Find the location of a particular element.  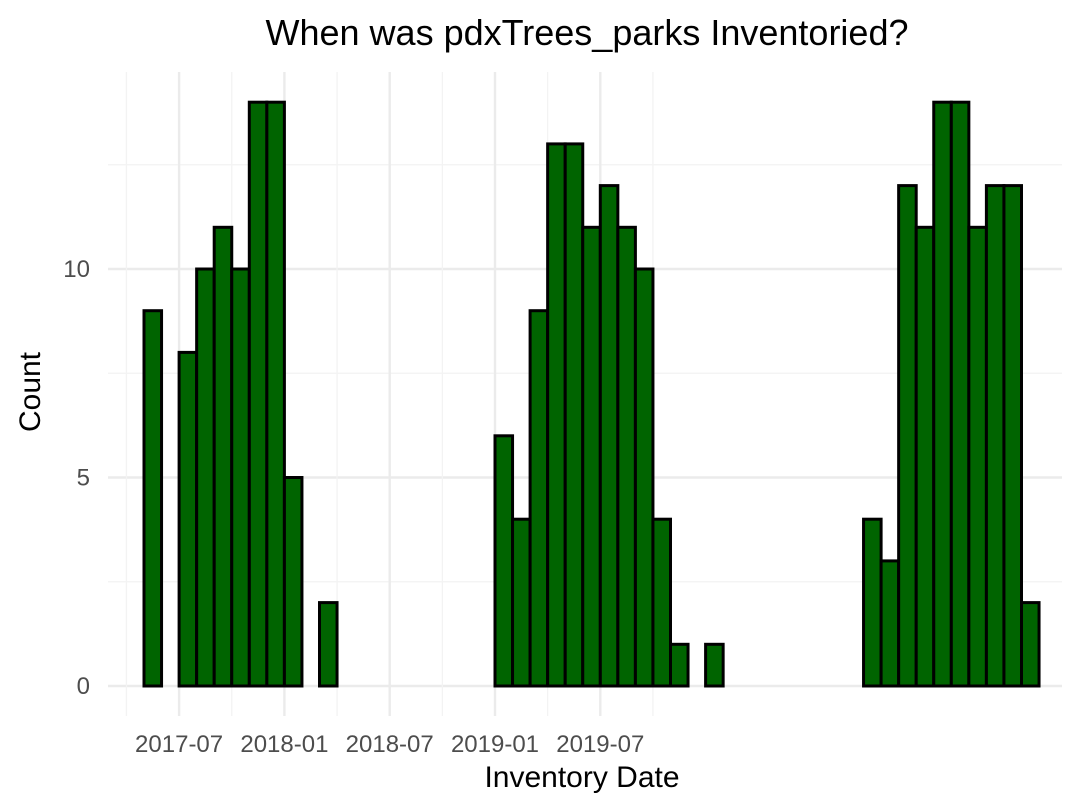

x-tick-label: 2019-01 is located at coordinates (495, 744).